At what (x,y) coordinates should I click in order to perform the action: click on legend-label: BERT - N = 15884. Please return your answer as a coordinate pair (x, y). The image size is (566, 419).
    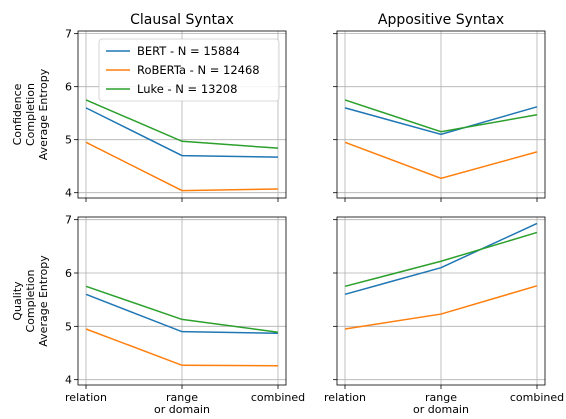
    Looking at the image, I should click on (188, 51).